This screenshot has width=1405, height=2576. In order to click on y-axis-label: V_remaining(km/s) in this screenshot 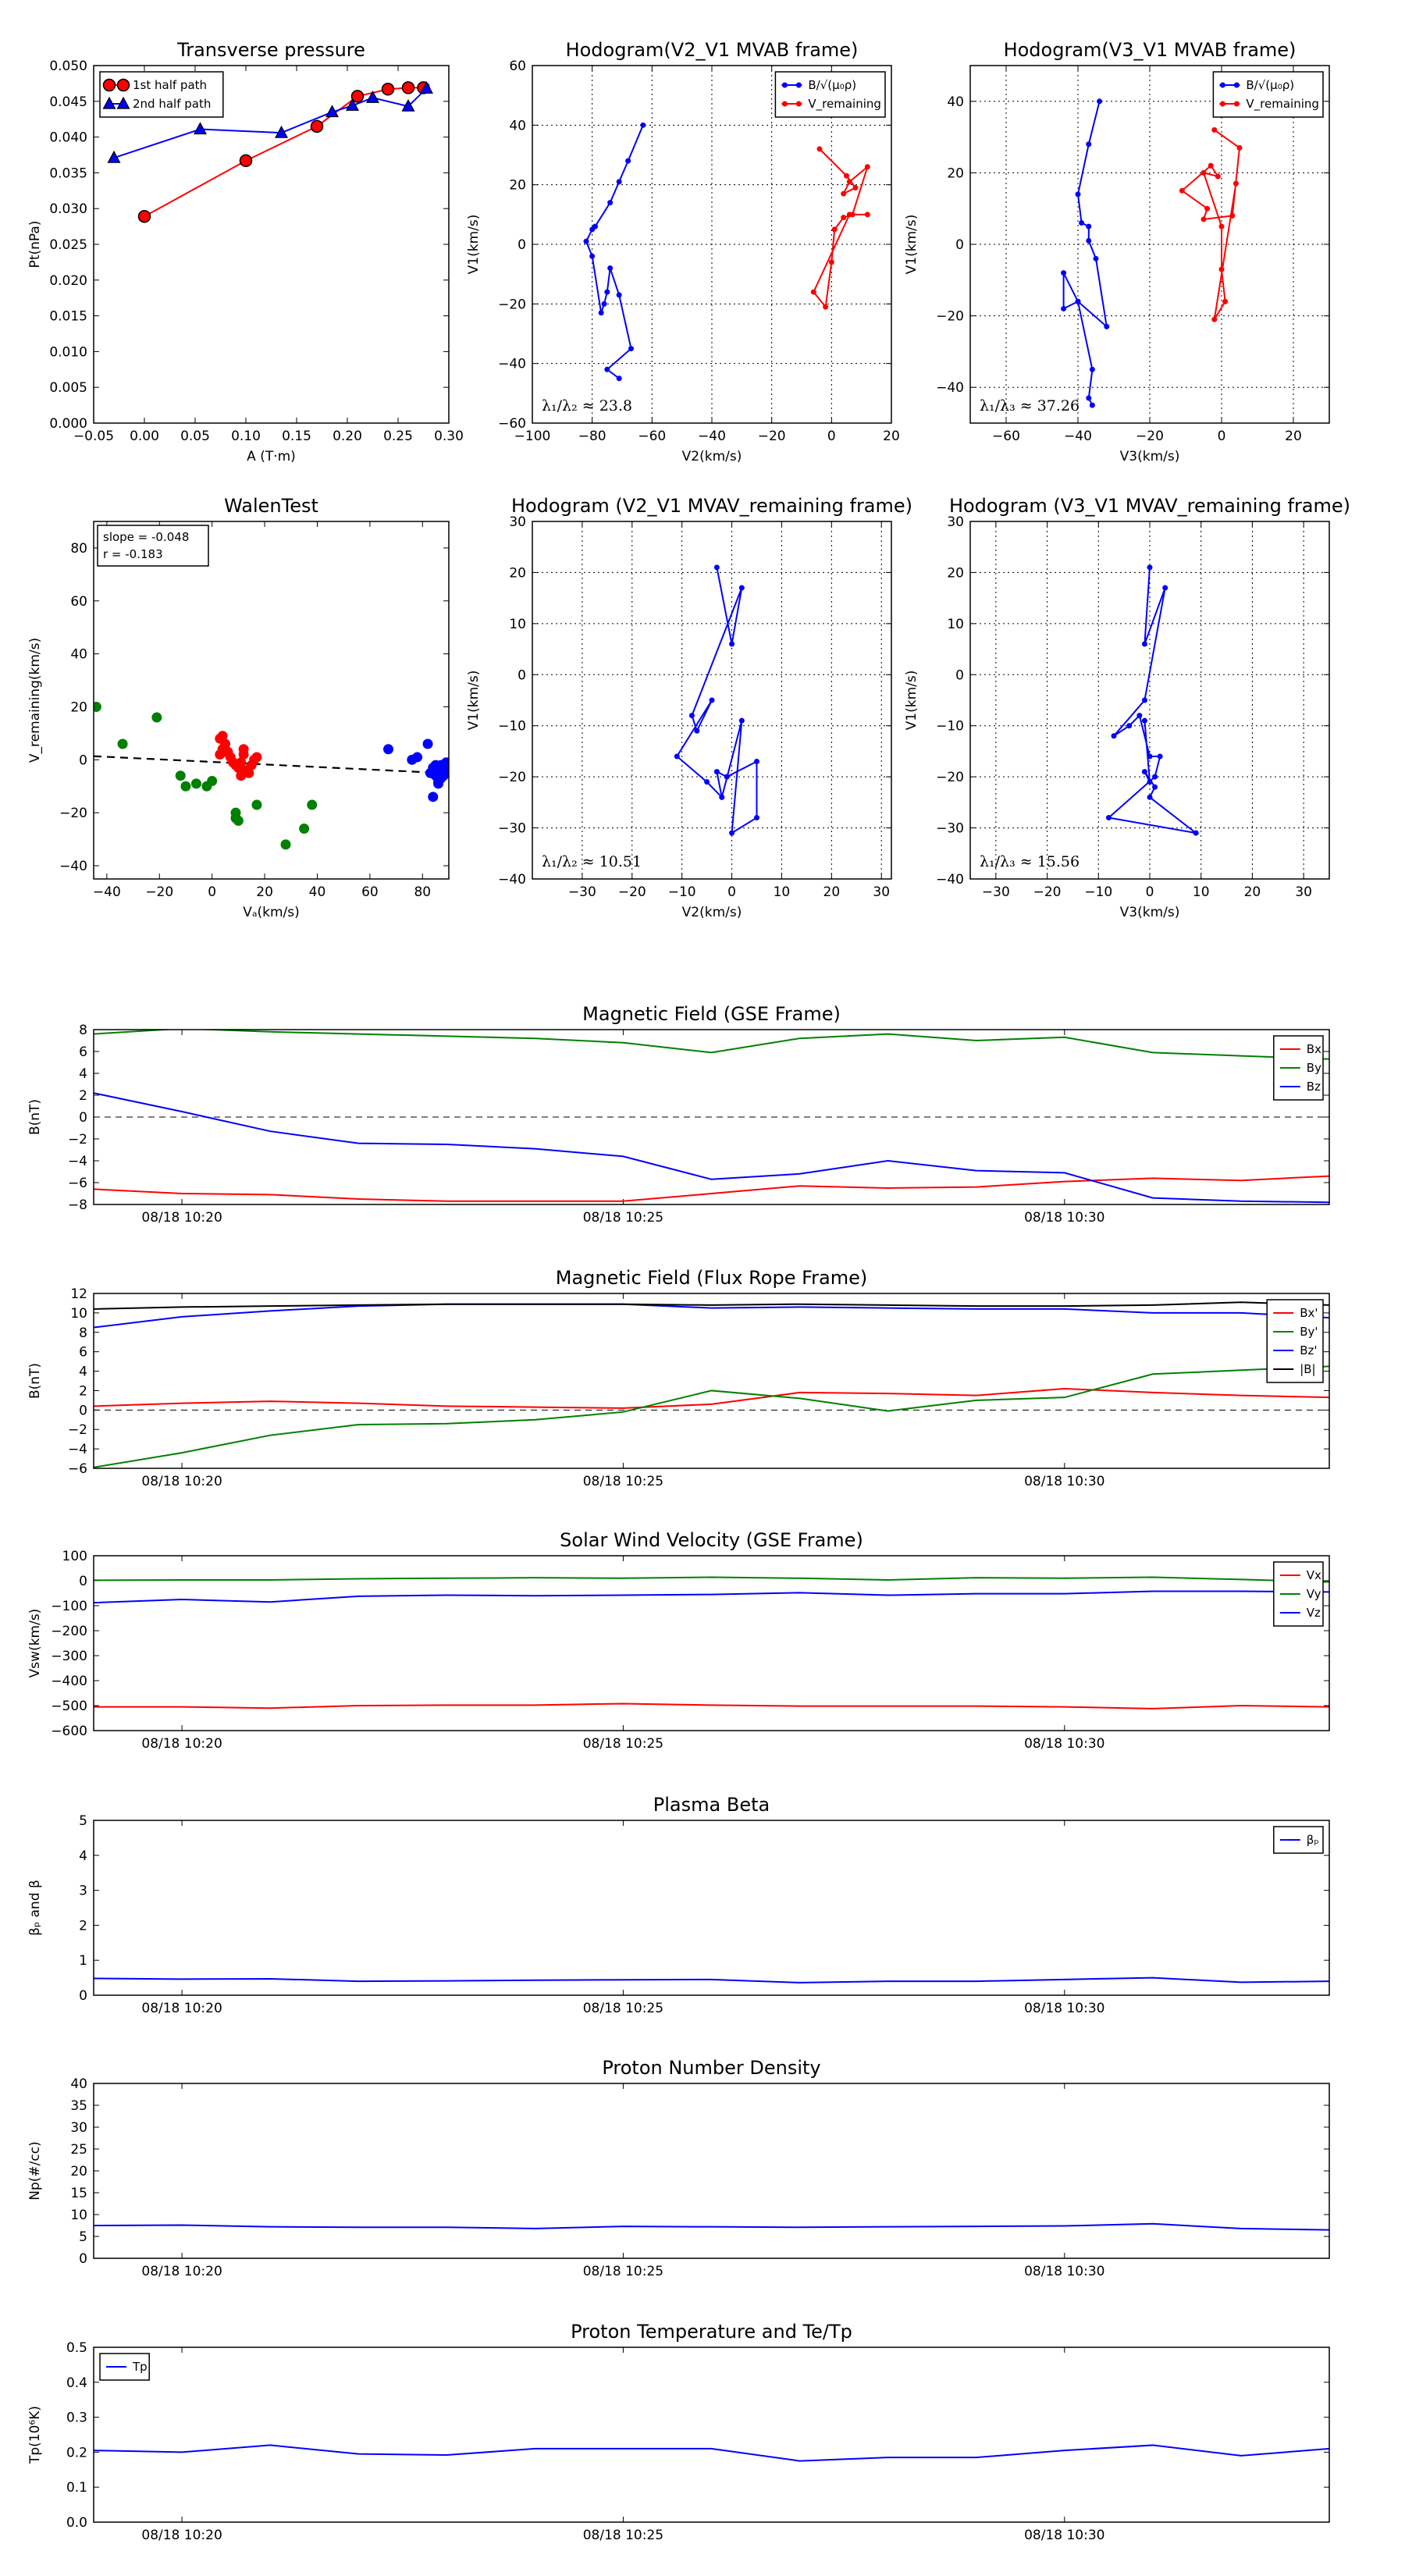, I will do `click(35, 700)`.